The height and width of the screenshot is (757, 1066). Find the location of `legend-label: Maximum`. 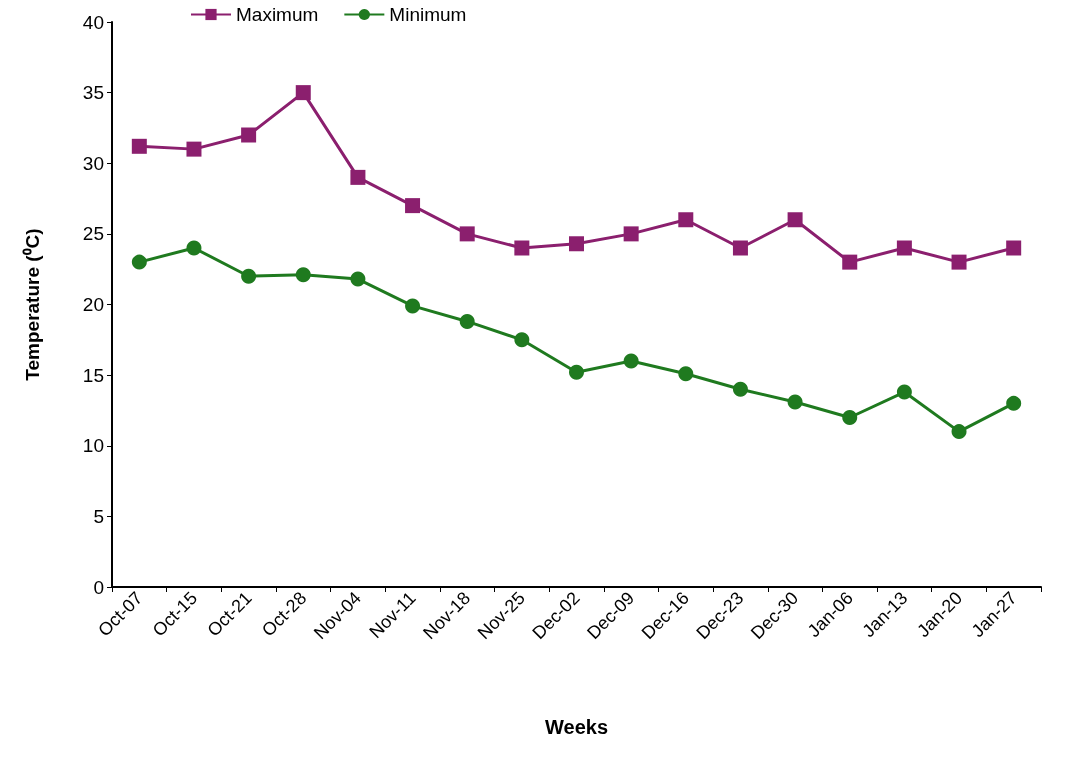

legend-label: Maximum is located at coordinates (277, 14).